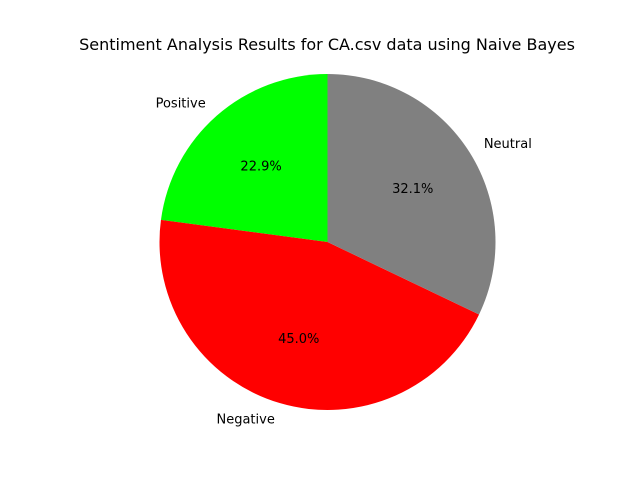 The width and height of the screenshot is (640, 480). Describe the element at coordinates (412, 189) in the screenshot. I see `slice-percent-neutral: 32.1%` at that location.